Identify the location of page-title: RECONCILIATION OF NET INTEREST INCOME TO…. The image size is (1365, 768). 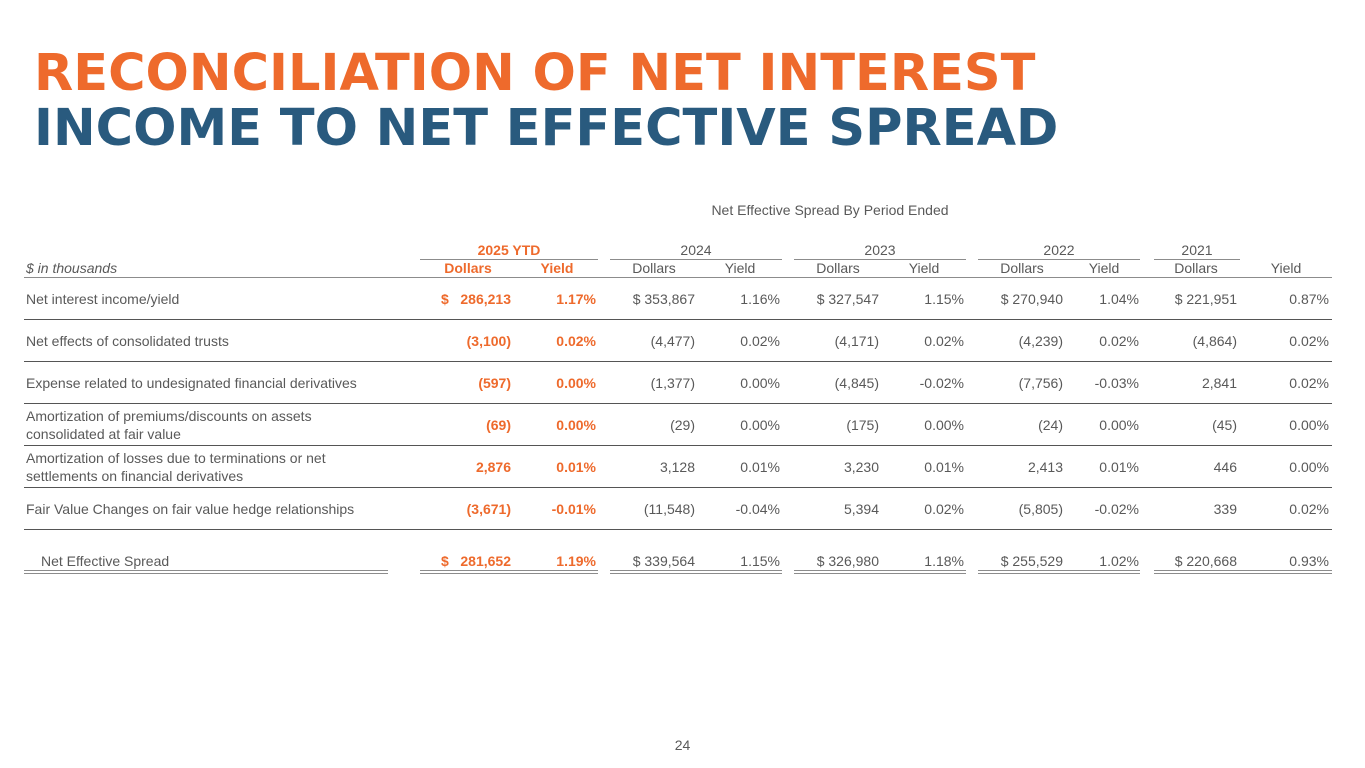
(546, 101).